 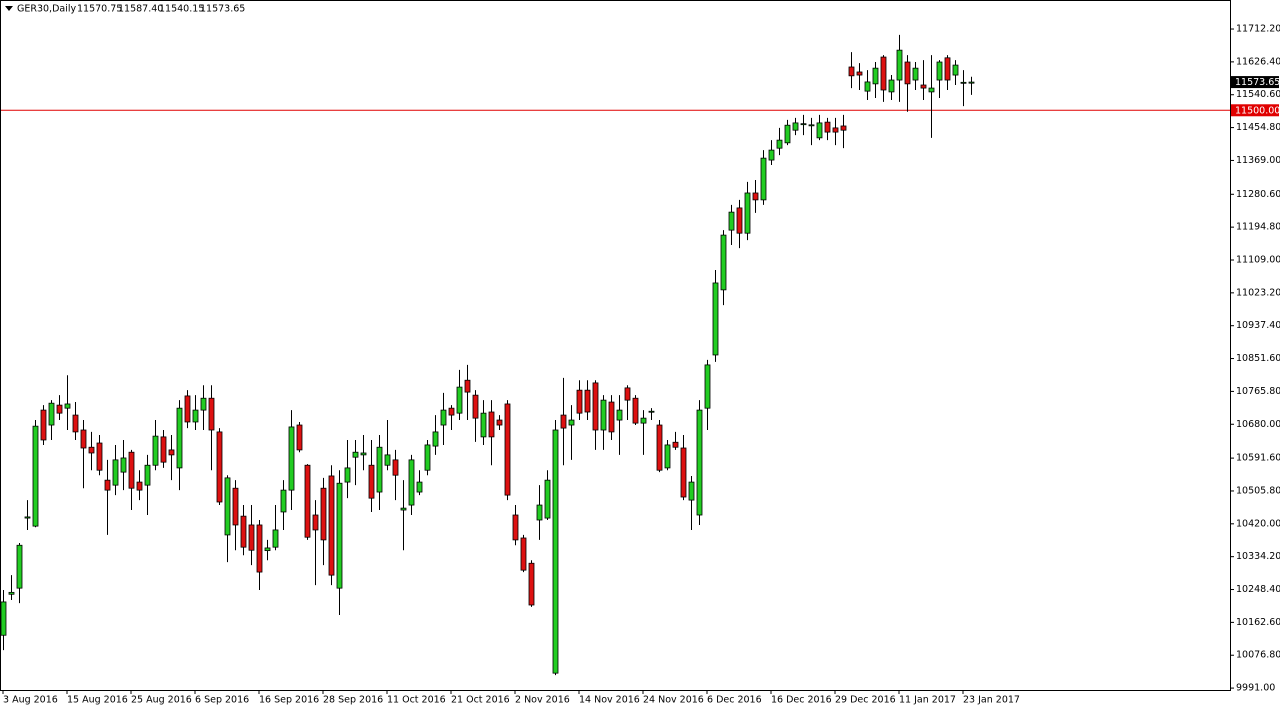 I want to click on x-tick-label: 11 Jan 2017, so click(x=927, y=700).